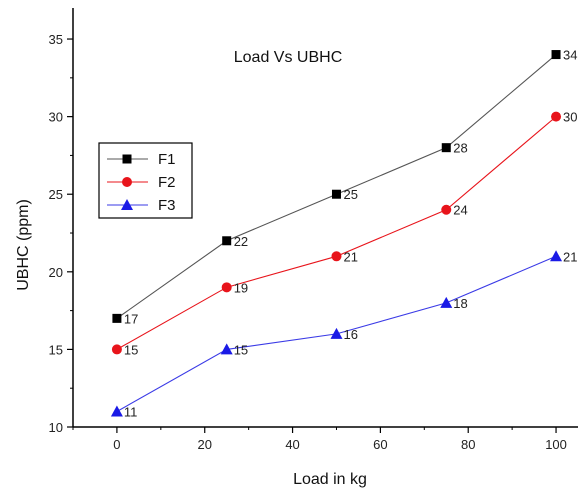 Image resolution: width=581 pixels, height=491 pixels. Describe the element at coordinates (241, 287) in the screenshot. I see `data-label: 19` at that location.